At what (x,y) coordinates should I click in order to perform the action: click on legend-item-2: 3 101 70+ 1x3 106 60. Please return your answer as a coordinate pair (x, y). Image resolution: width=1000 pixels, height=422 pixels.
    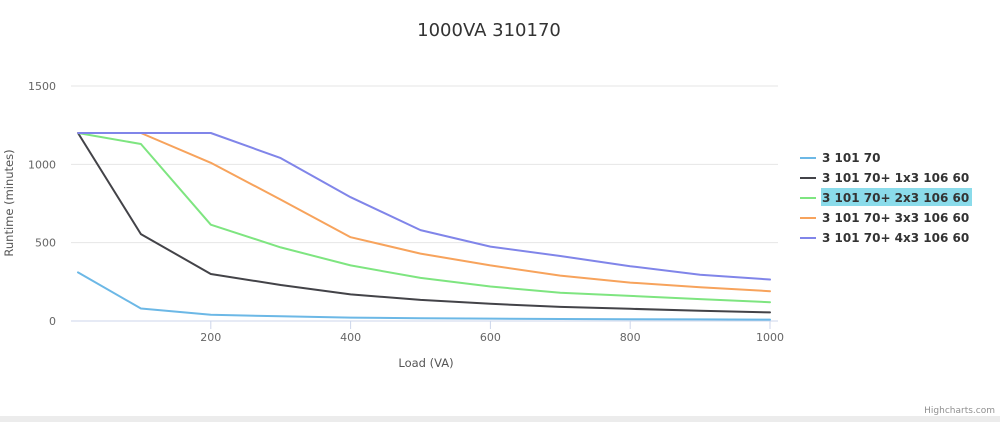
    Looking at the image, I should click on (884, 178).